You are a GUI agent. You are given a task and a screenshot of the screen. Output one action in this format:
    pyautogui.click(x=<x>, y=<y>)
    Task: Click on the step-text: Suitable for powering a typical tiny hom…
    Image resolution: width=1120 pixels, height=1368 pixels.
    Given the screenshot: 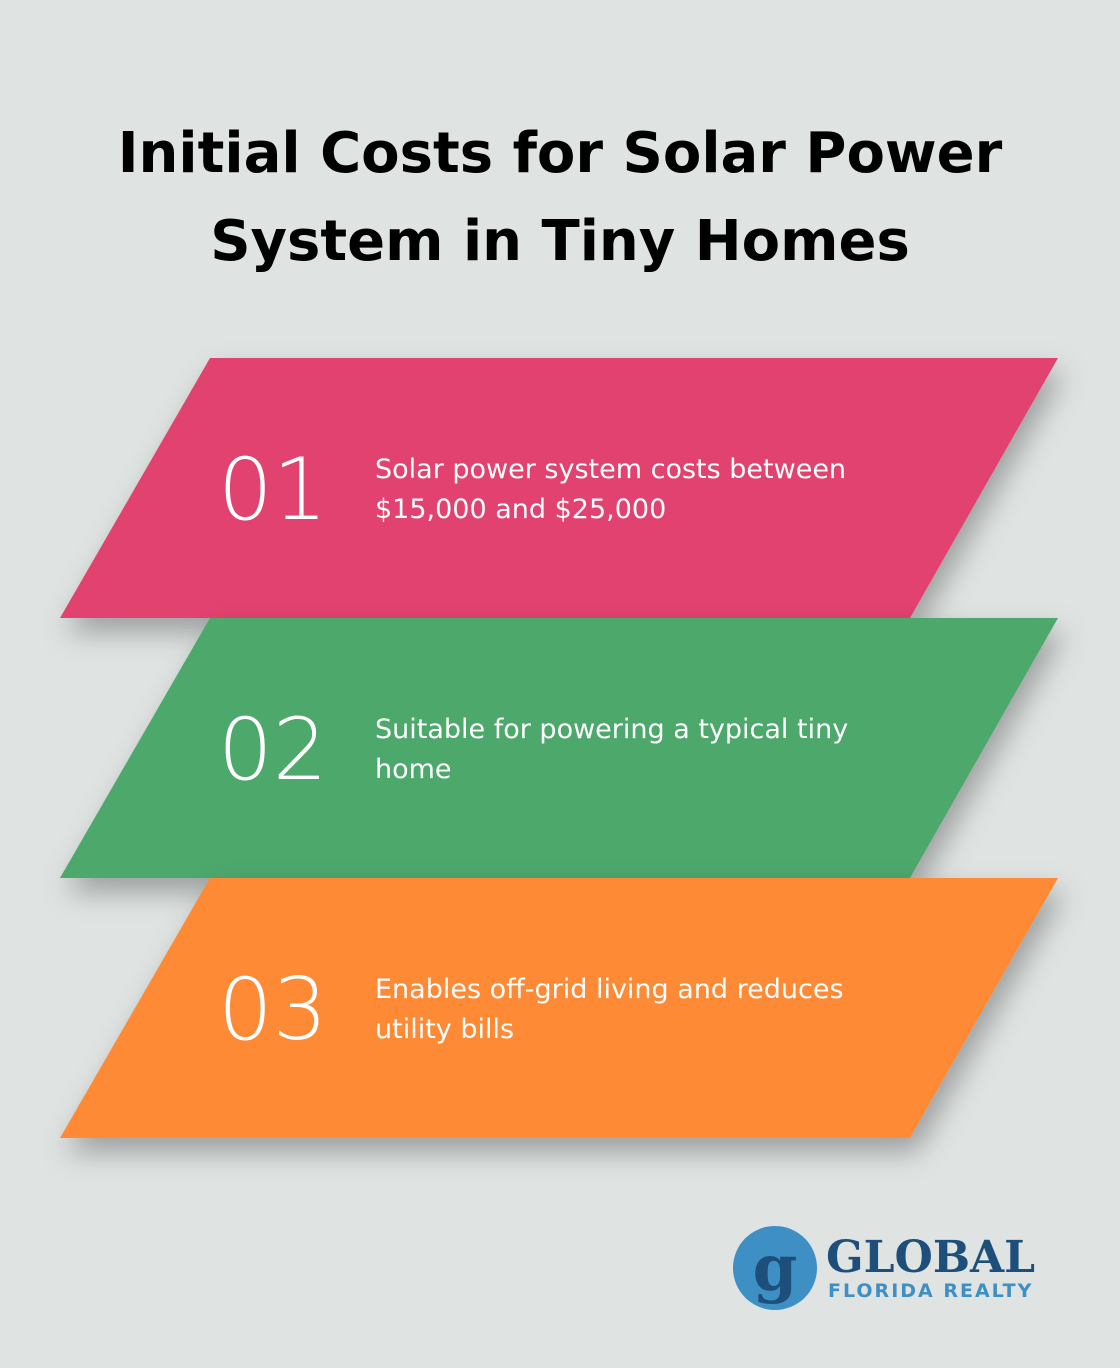 What is the action you would take?
    pyautogui.click(x=612, y=749)
    